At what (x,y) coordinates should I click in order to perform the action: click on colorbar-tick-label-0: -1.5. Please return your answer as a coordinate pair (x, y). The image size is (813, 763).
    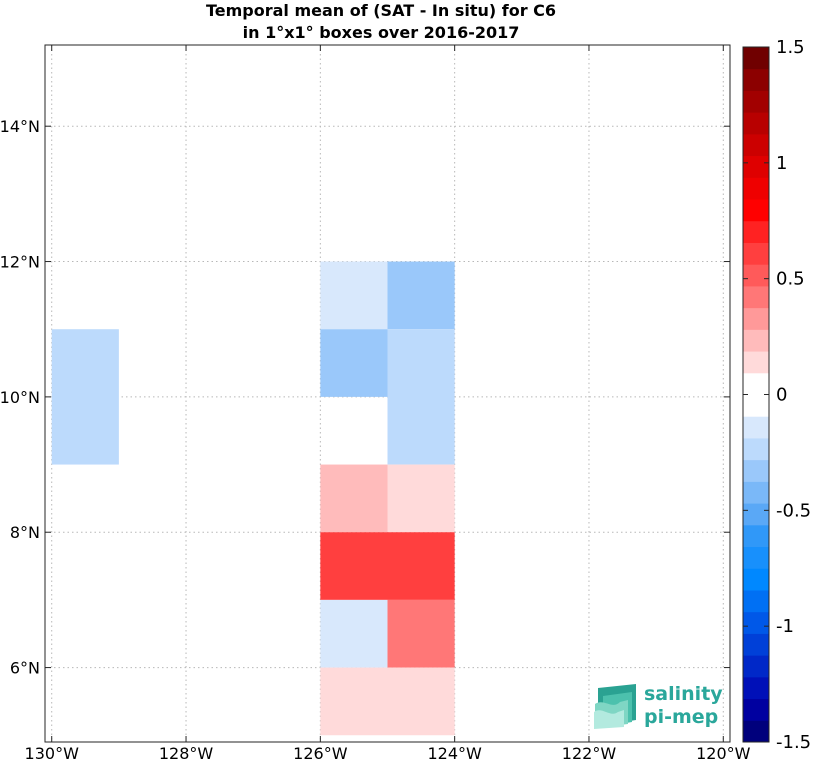
    Looking at the image, I should click on (793, 742).